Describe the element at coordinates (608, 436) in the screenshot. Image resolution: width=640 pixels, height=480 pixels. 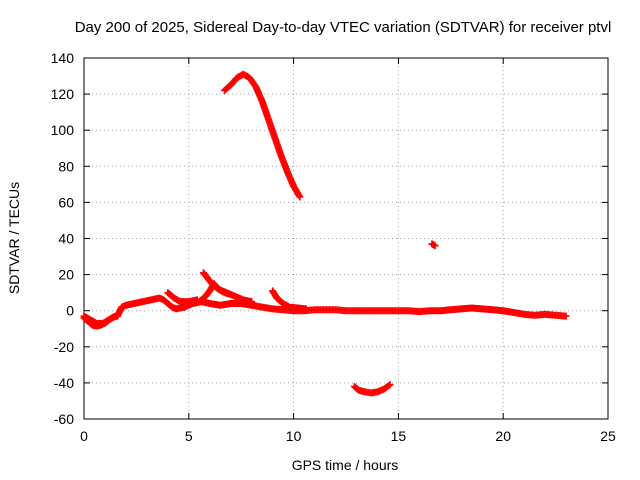
I see `x-tick-label-5: 25` at that location.